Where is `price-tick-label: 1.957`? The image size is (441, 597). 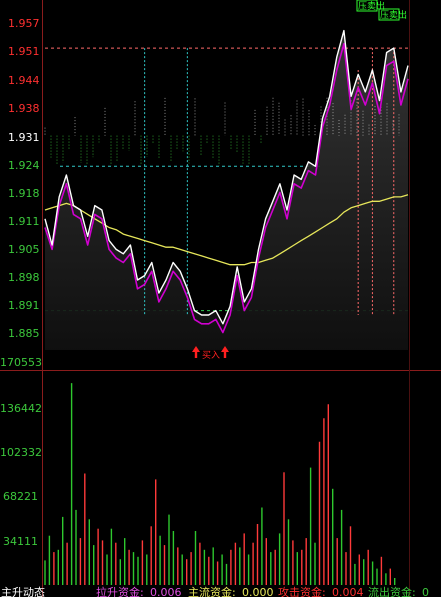
price-tick-label: 1.957 is located at coordinates (24, 23).